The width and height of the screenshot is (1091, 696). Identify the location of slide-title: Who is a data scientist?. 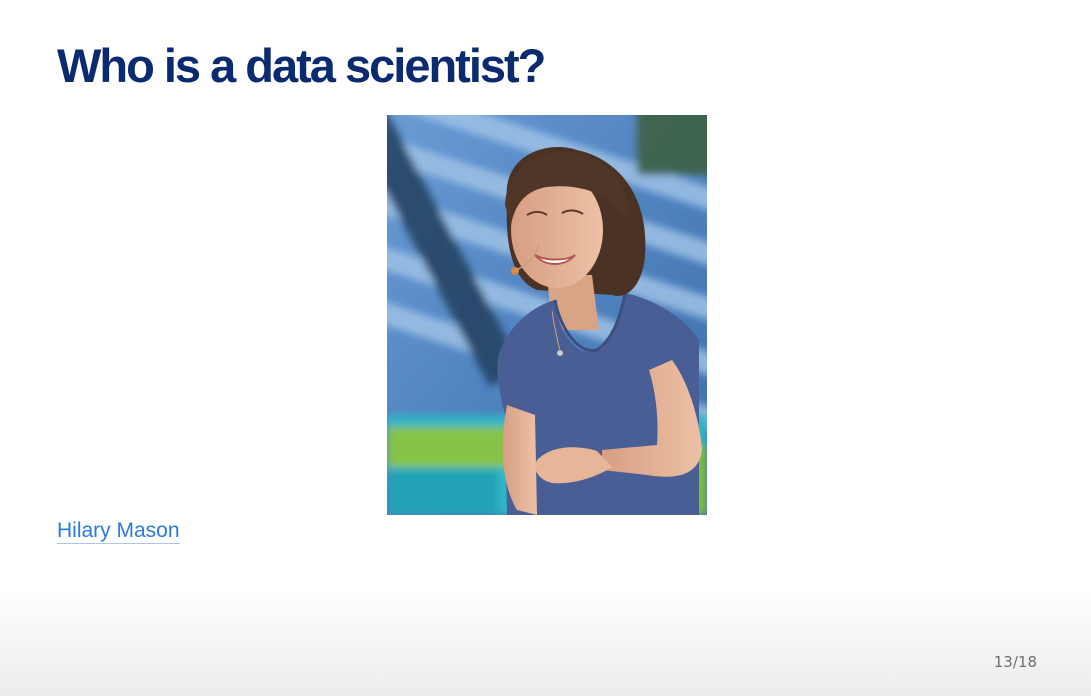
(301, 65).